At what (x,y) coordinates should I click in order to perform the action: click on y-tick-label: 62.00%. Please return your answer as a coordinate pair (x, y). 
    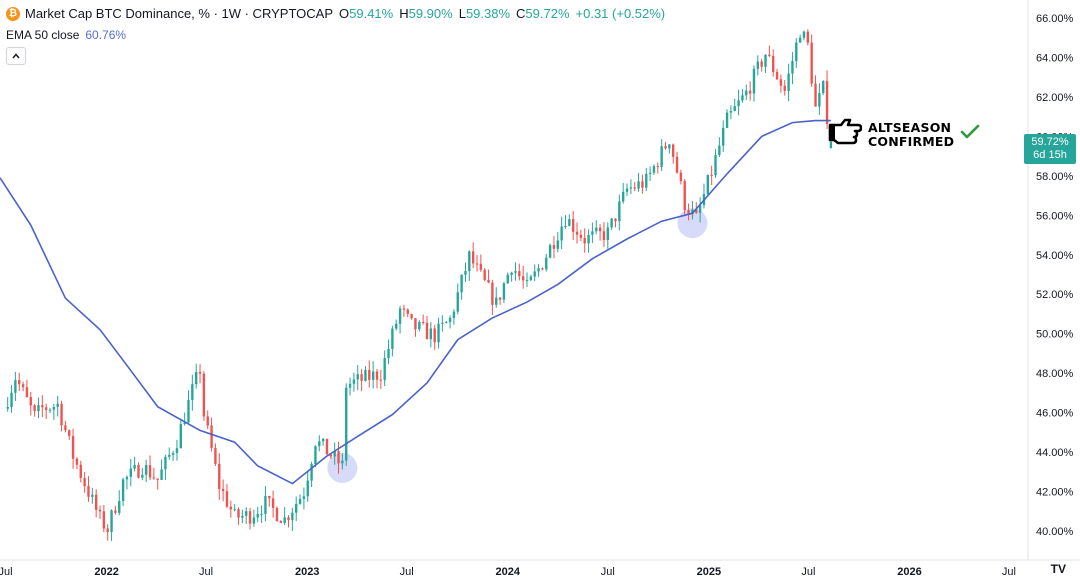
    Looking at the image, I should click on (1055, 98).